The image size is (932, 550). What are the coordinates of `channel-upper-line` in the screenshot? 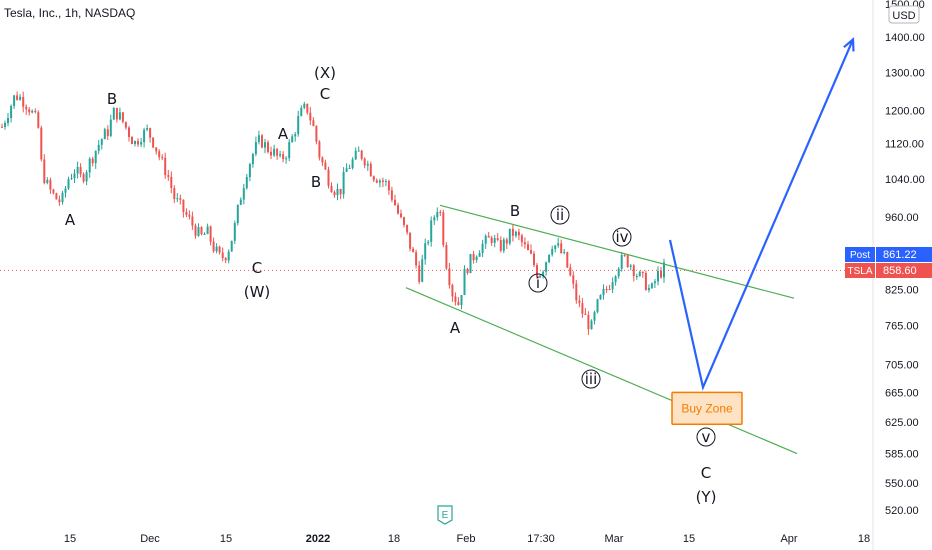 It's located at (617, 251).